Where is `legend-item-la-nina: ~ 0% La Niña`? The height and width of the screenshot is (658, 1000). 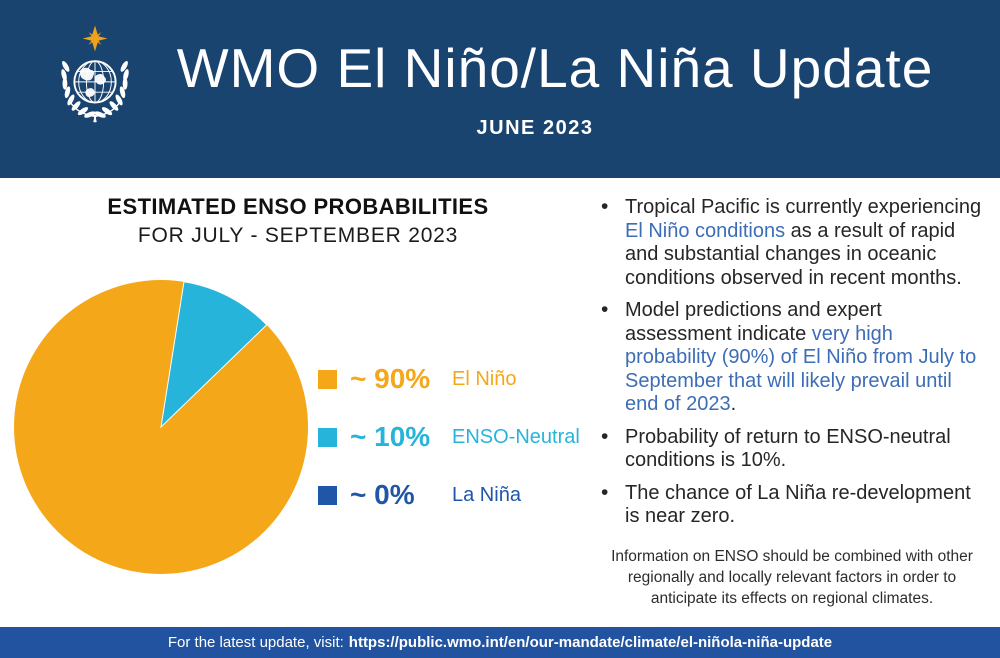 legend-item-la-nina: ~ 0% La Niña is located at coordinates (449, 495).